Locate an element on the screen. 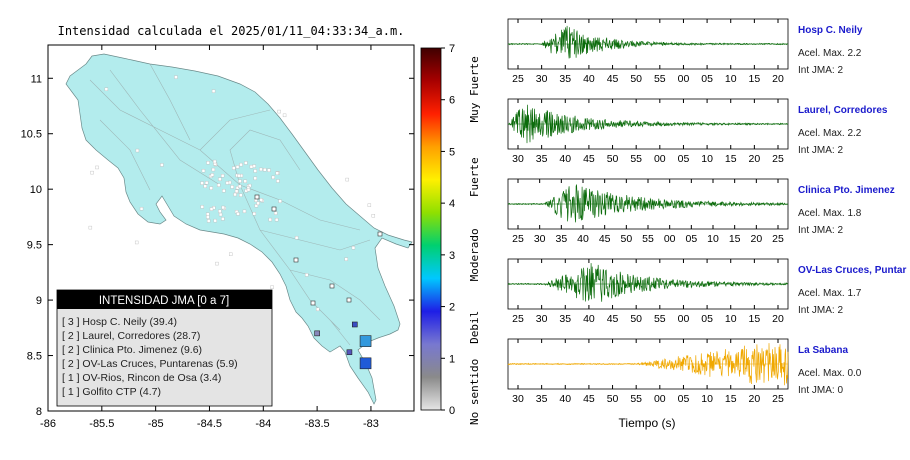  map-x-tick-label: -85.5 is located at coordinates (101, 424).